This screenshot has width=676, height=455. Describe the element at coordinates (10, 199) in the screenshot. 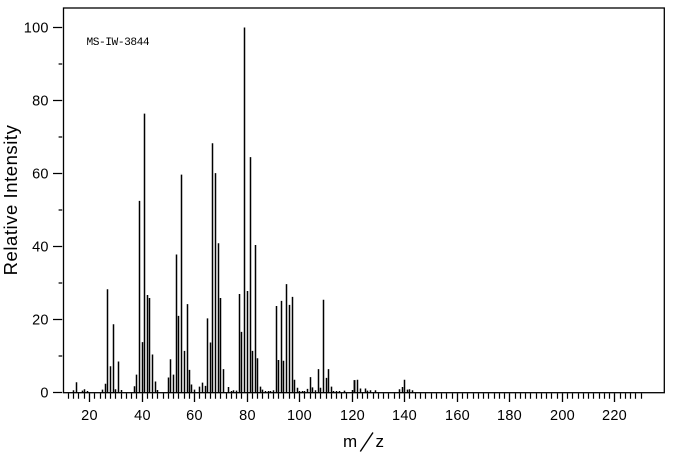

I see `svg-text: Relative Intensity` at that location.